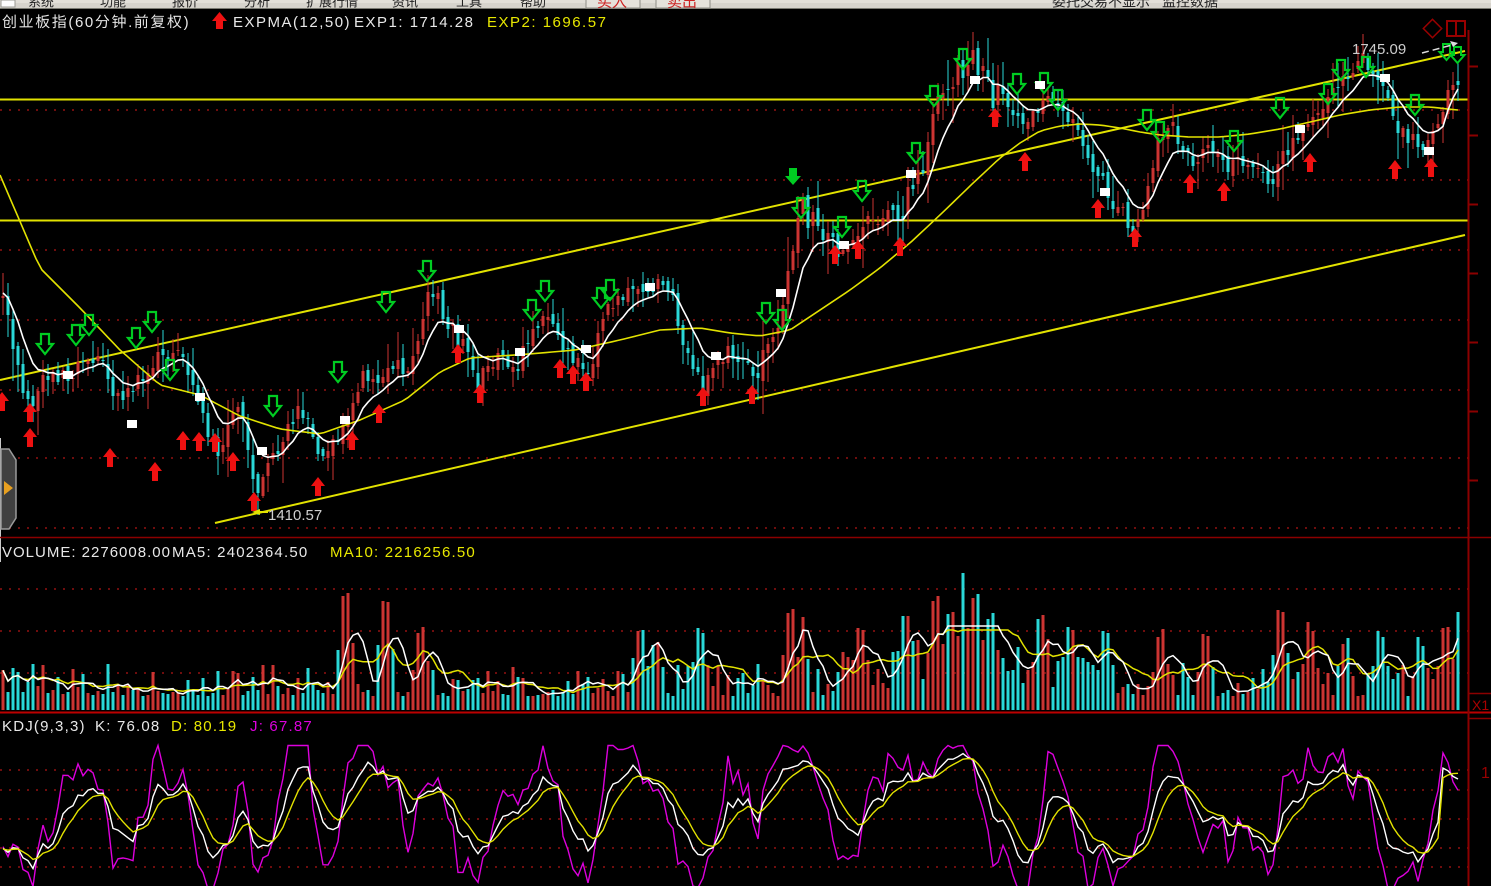  I want to click on svg-text: VOLUME: 2276008.00, so click(86, 552).